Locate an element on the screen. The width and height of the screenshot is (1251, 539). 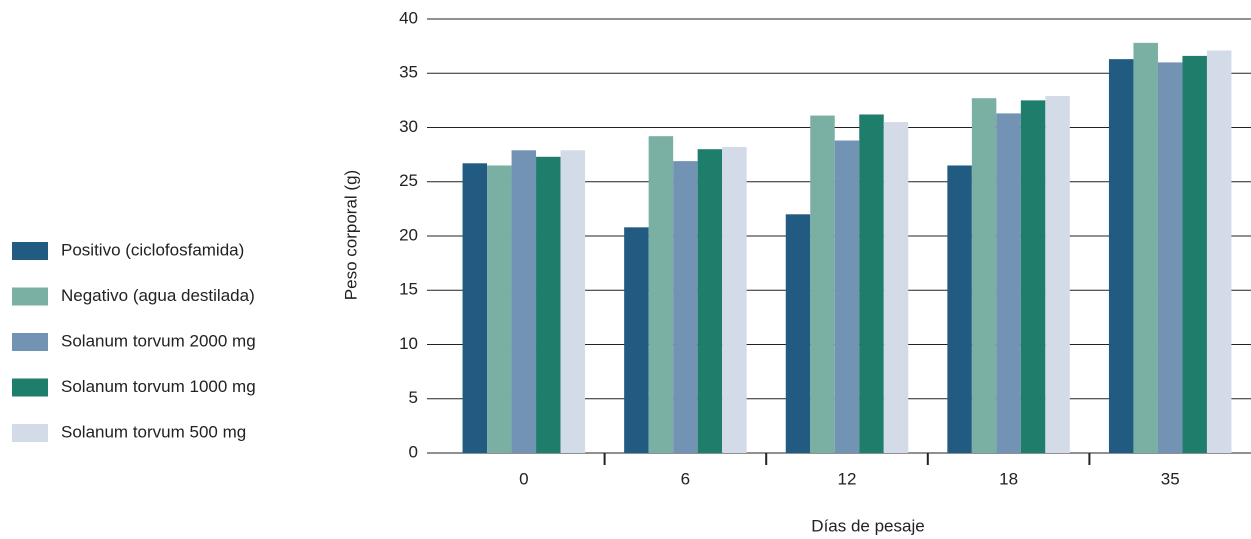
x-axis-title: Días de pesaje is located at coordinates (867, 525).